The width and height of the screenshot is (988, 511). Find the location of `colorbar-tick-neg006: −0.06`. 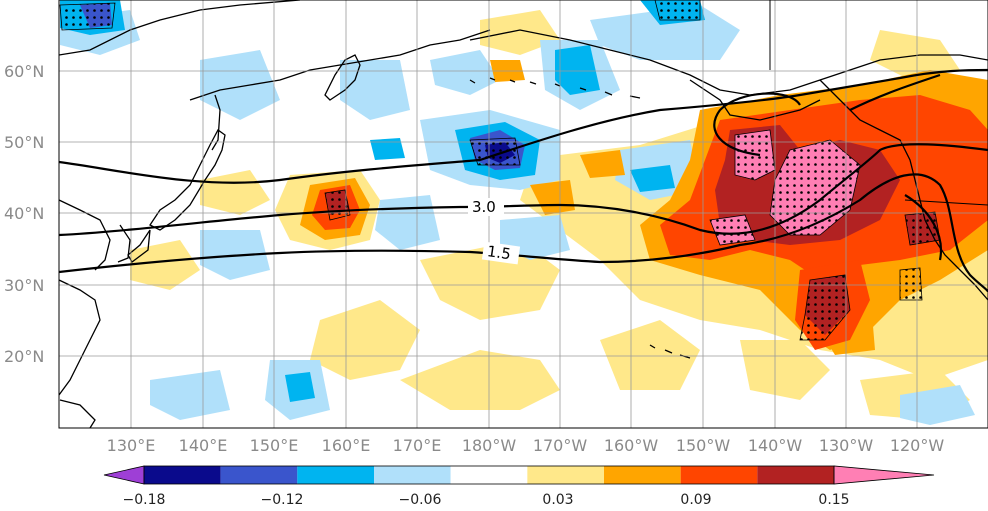

colorbar-tick-neg006: −0.06 is located at coordinates (420, 500).